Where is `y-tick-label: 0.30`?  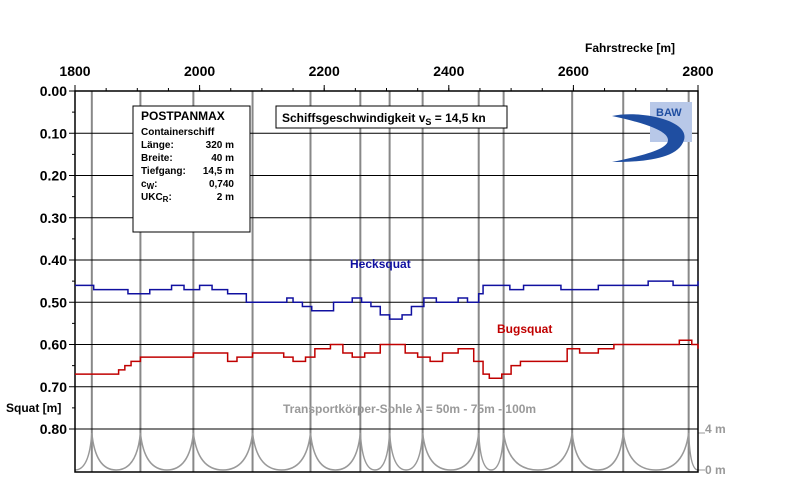 y-tick-label: 0.30 is located at coordinates (53, 218).